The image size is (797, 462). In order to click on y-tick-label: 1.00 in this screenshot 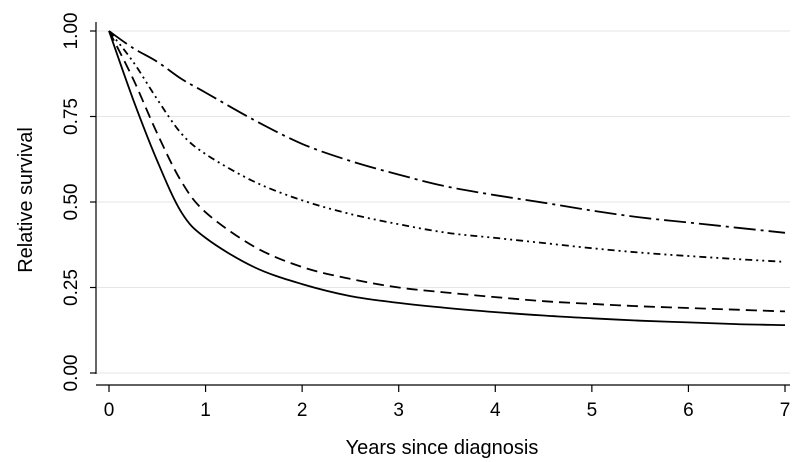, I will do `click(71, 31)`.